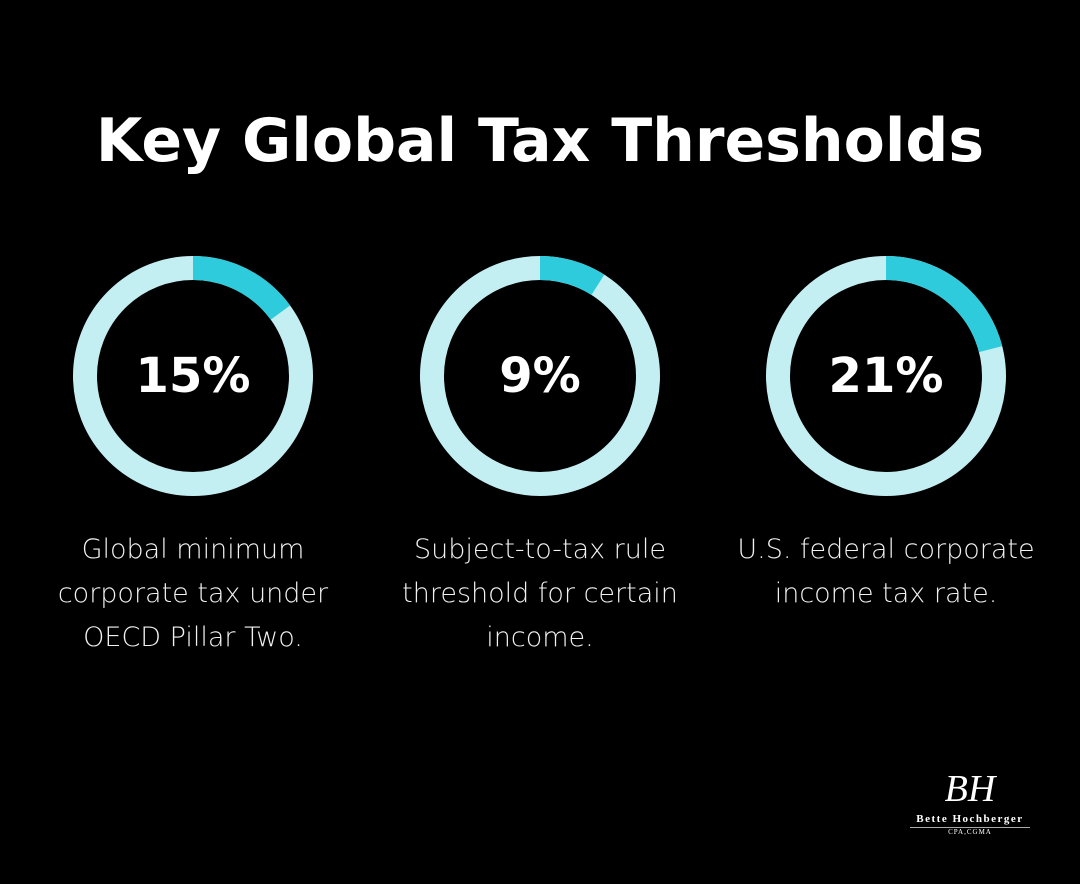  I want to click on value-label: 9%, so click(540, 376).